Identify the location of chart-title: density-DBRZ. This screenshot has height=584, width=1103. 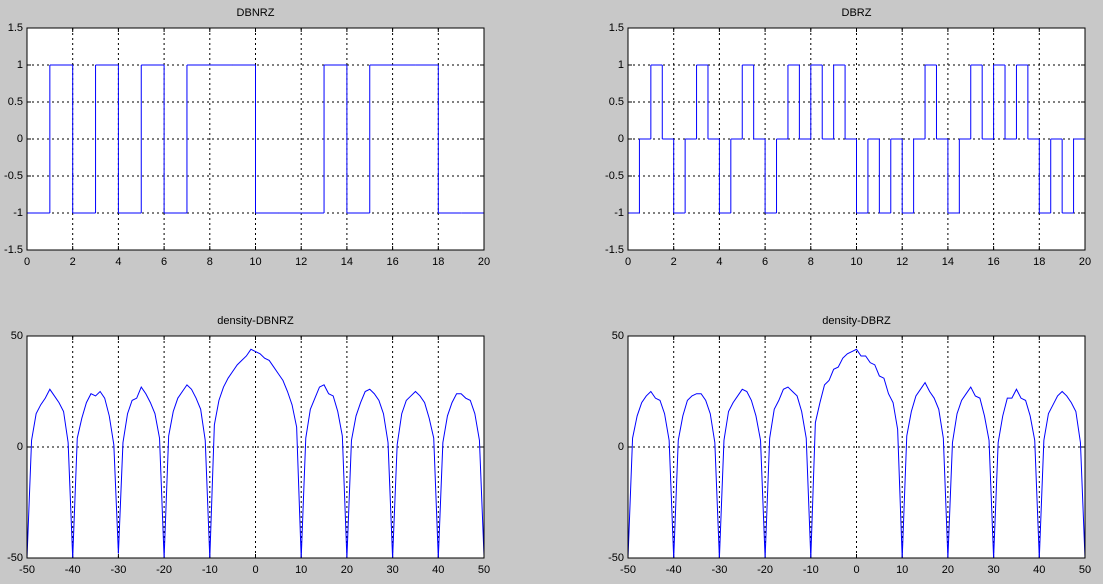
(856, 321).